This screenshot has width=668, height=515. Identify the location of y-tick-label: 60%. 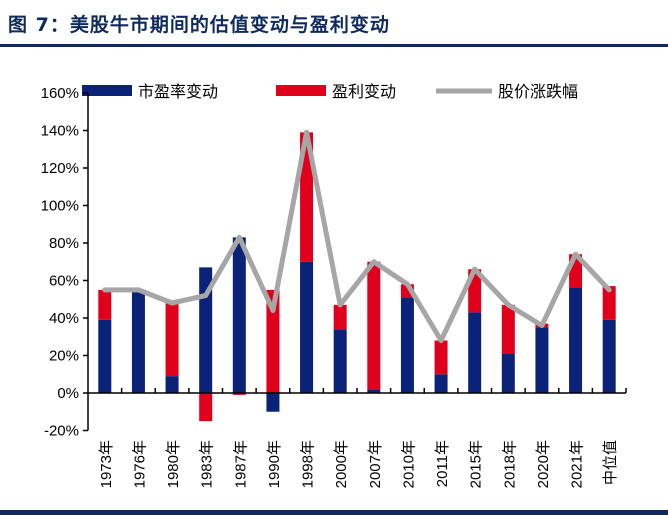
(64, 281).